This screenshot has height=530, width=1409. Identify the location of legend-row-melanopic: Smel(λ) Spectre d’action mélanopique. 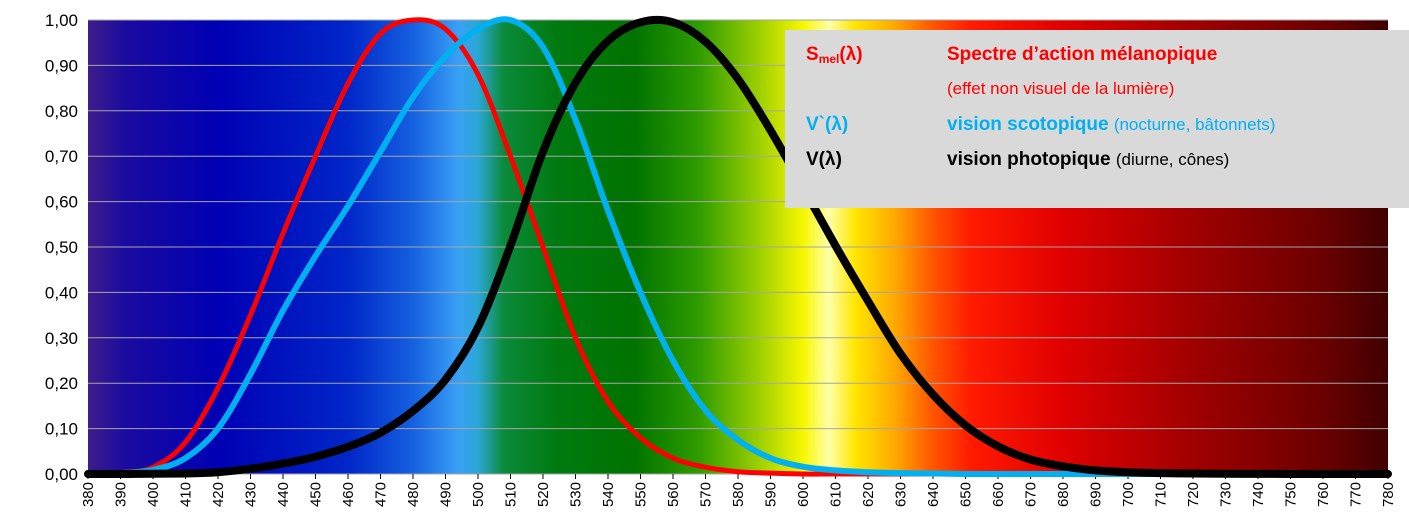
(1097, 61).